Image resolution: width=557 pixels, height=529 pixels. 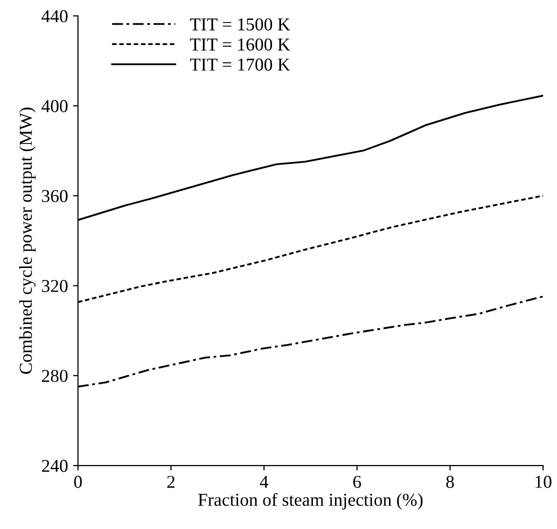 What do you see at coordinates (27, 241) in the screenshot?
I see `y-axis-title: Combined cycle power output (MW)` at bounding box center [27, 241].